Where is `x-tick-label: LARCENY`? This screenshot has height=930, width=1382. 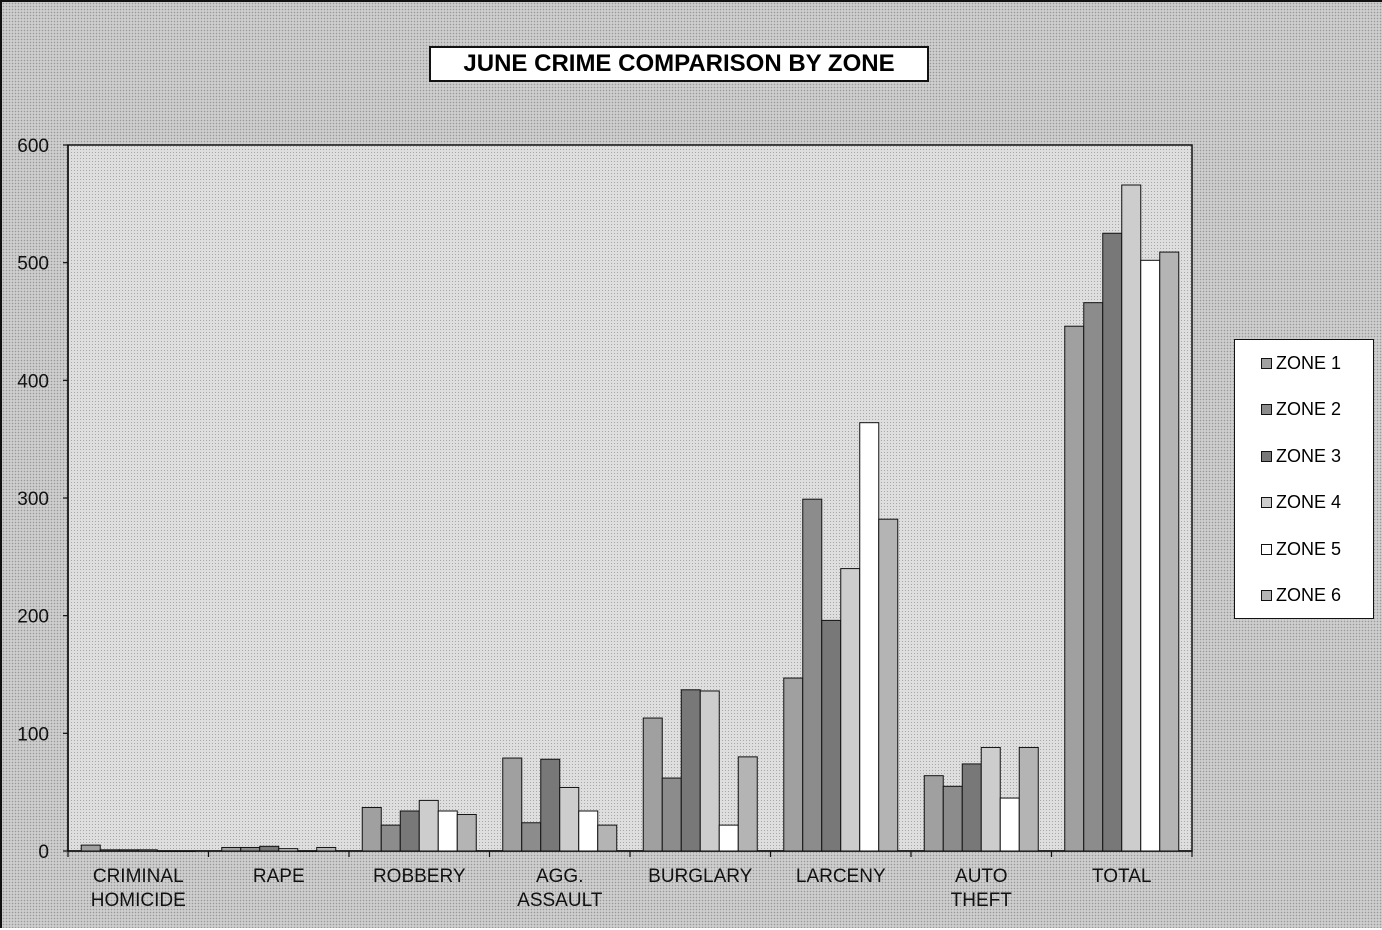 x-tick-label: LARCENY is located at coordinates (841, 876).